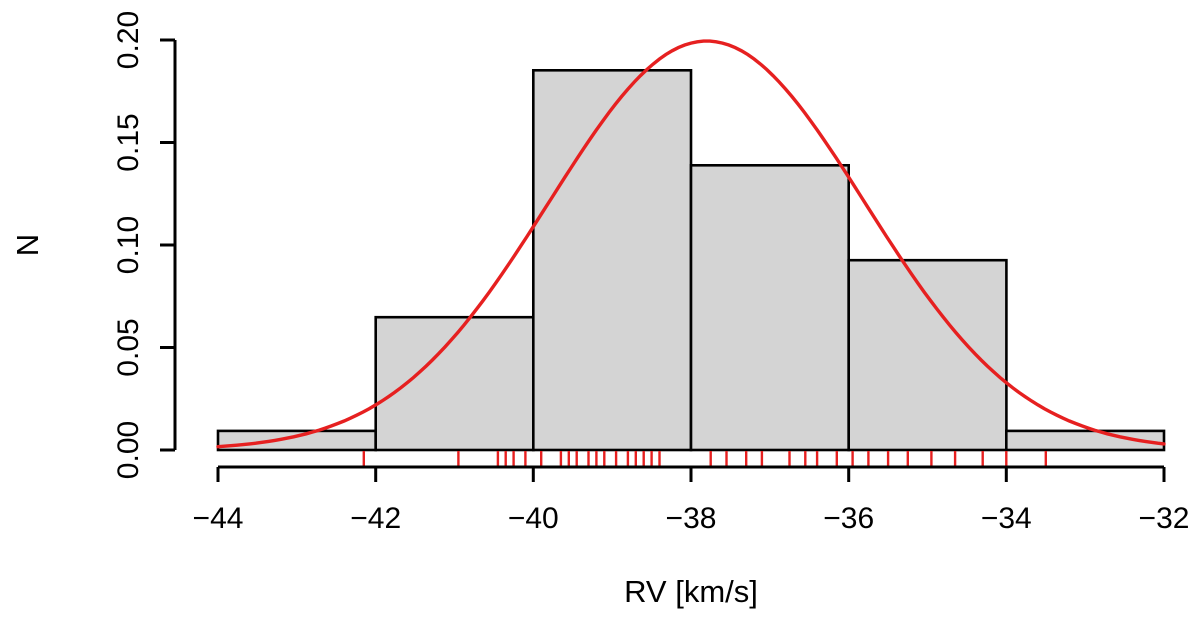 This screenshot has width=1200, height=626. What do you see at coordinates (691, 591) in the screenshot?
I see `x-axis-title: RV [km/s]` at bounding box center [691, 591].